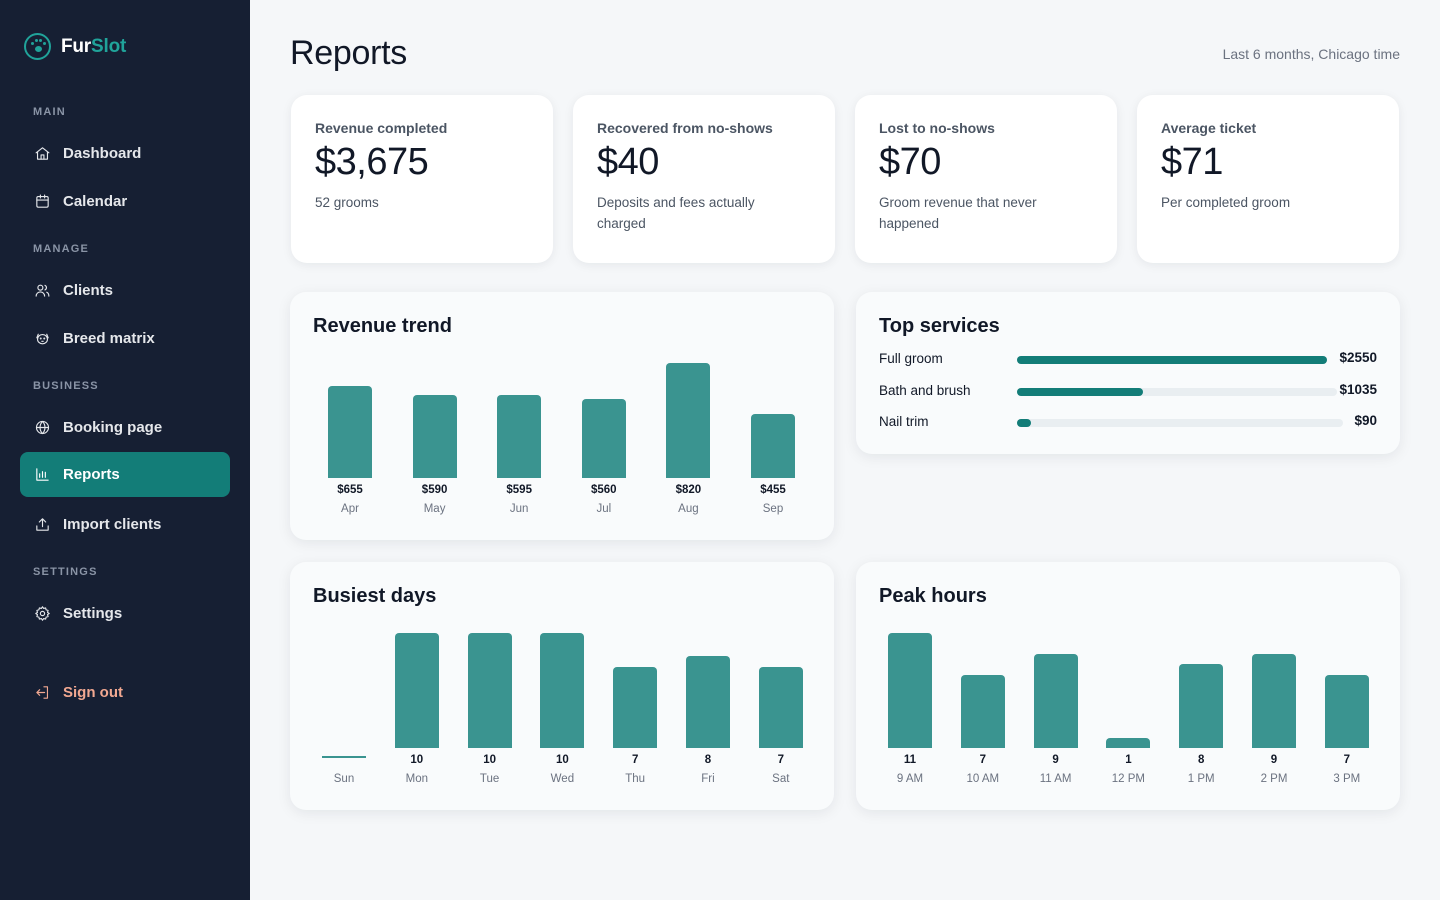 This screenshot has width=1440, height=900. I want to click on tick-label: Mon, so click(416, 779).